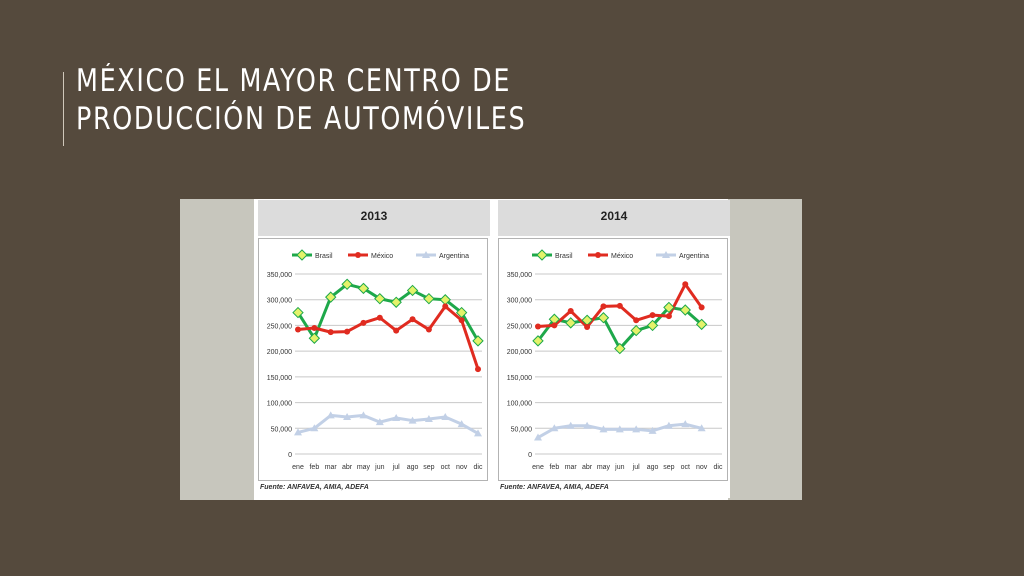 The width and height of the screenshot is (1024, 576). What do you see at coordinates (619, 328) in the screenshot?
I see `series-line-brasil` at bounding box center [619, 328].